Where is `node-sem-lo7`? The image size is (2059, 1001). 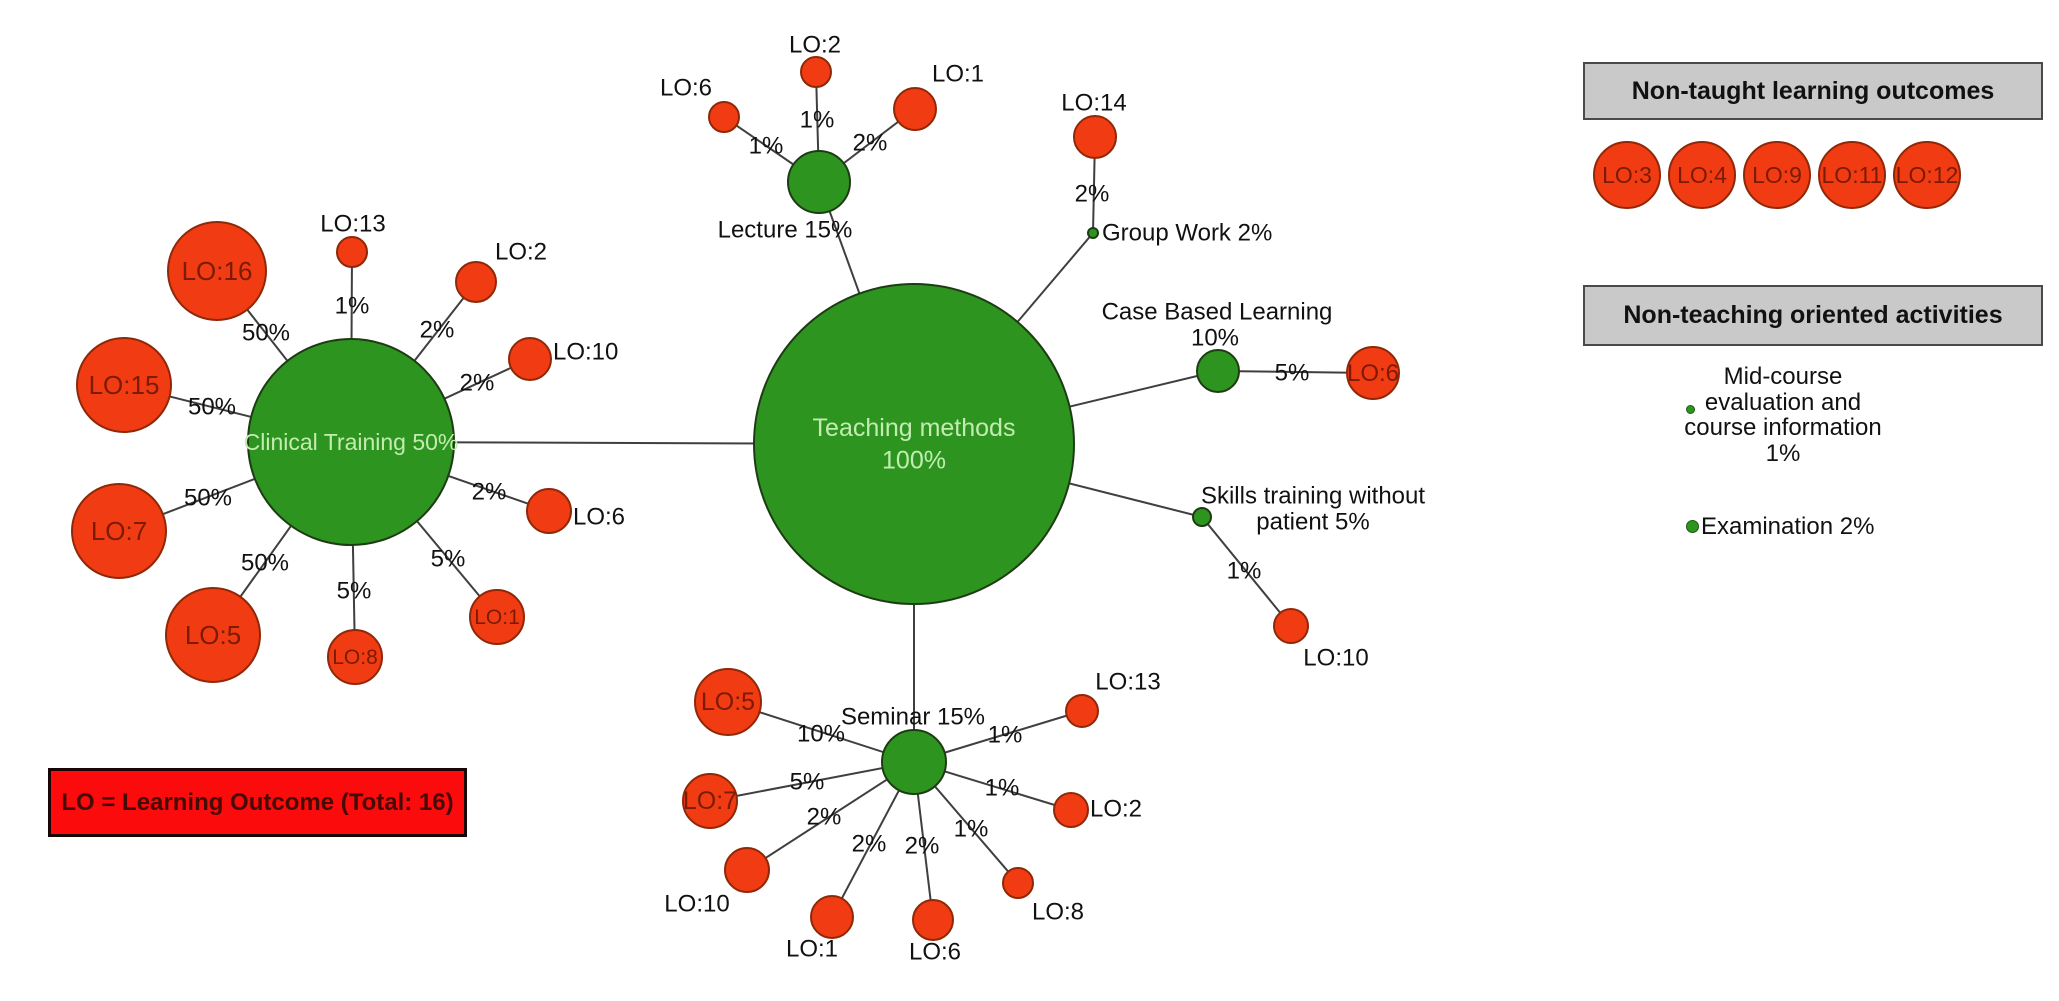
node-sem-lo7 is located at coordinates (710, 801).